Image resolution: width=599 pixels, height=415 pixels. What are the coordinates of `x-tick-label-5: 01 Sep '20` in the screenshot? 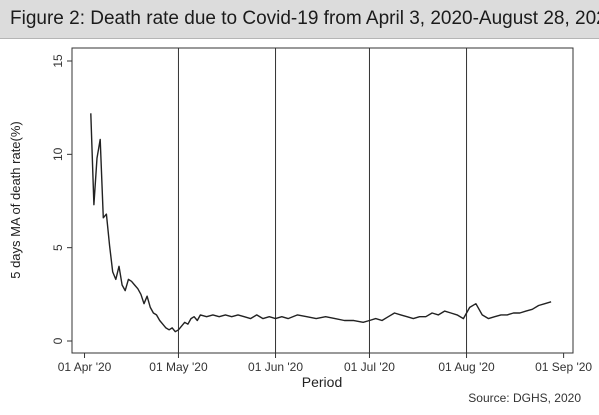 It's located at (563, 367).